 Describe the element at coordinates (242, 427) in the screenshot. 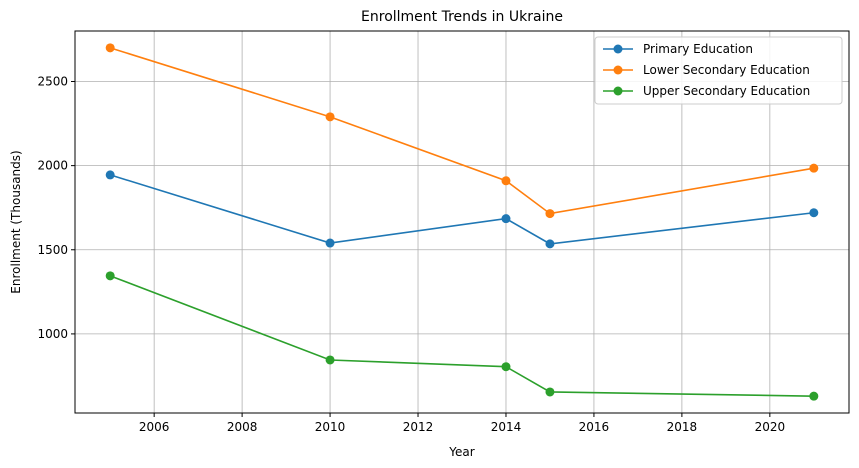

I see `x-tick-label: 2008` at that location.